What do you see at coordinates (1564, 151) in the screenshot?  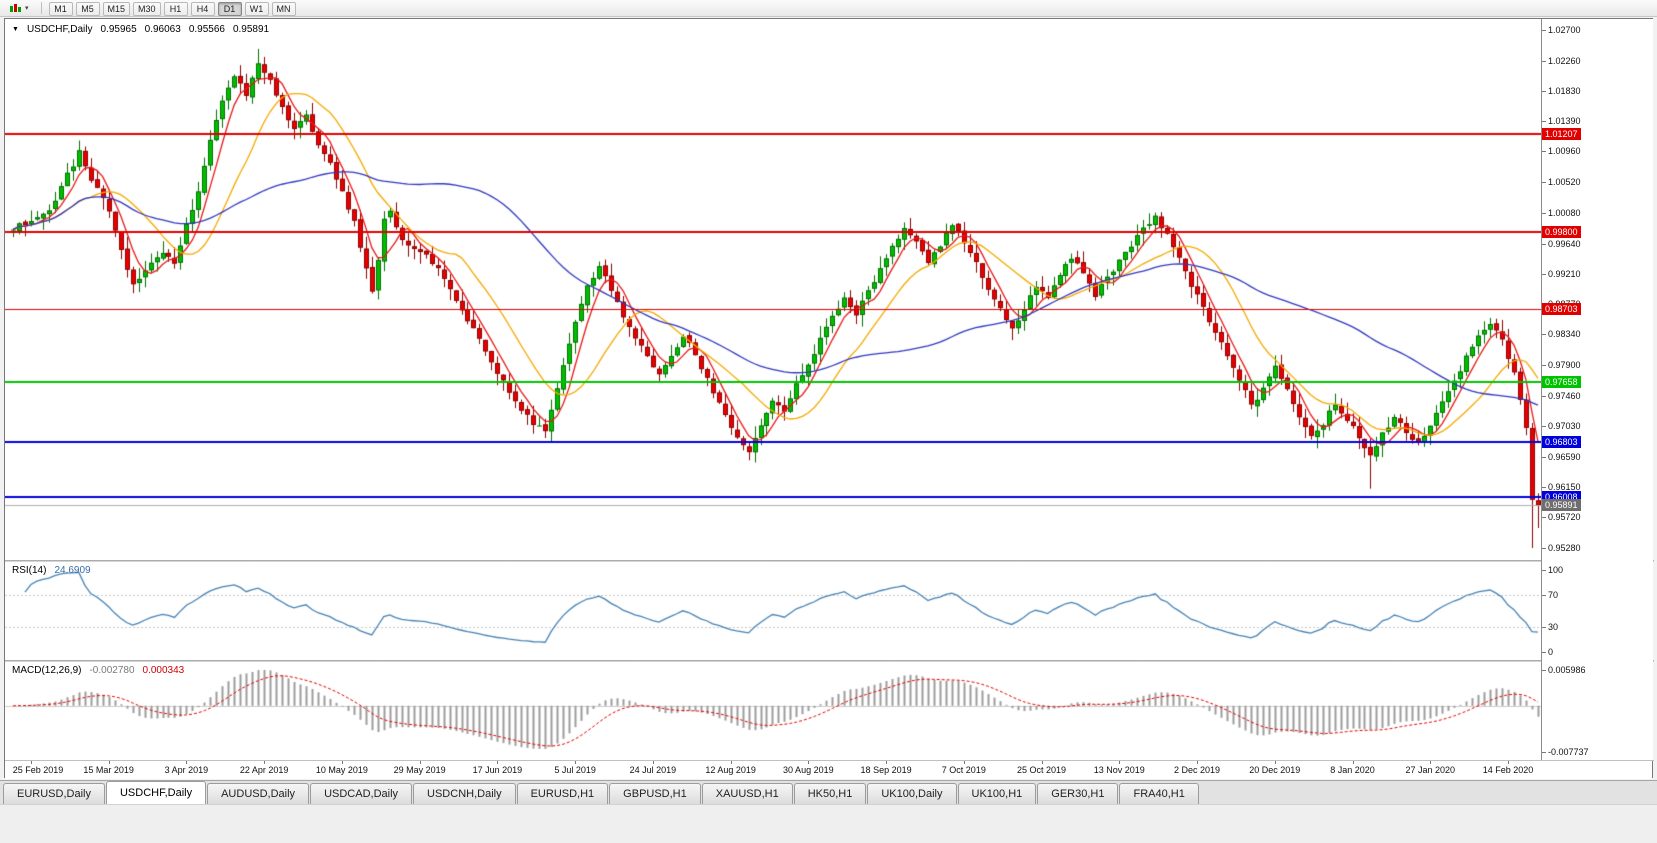 I see `price-tick: 1.00960` at bounding box center [1564, 151].